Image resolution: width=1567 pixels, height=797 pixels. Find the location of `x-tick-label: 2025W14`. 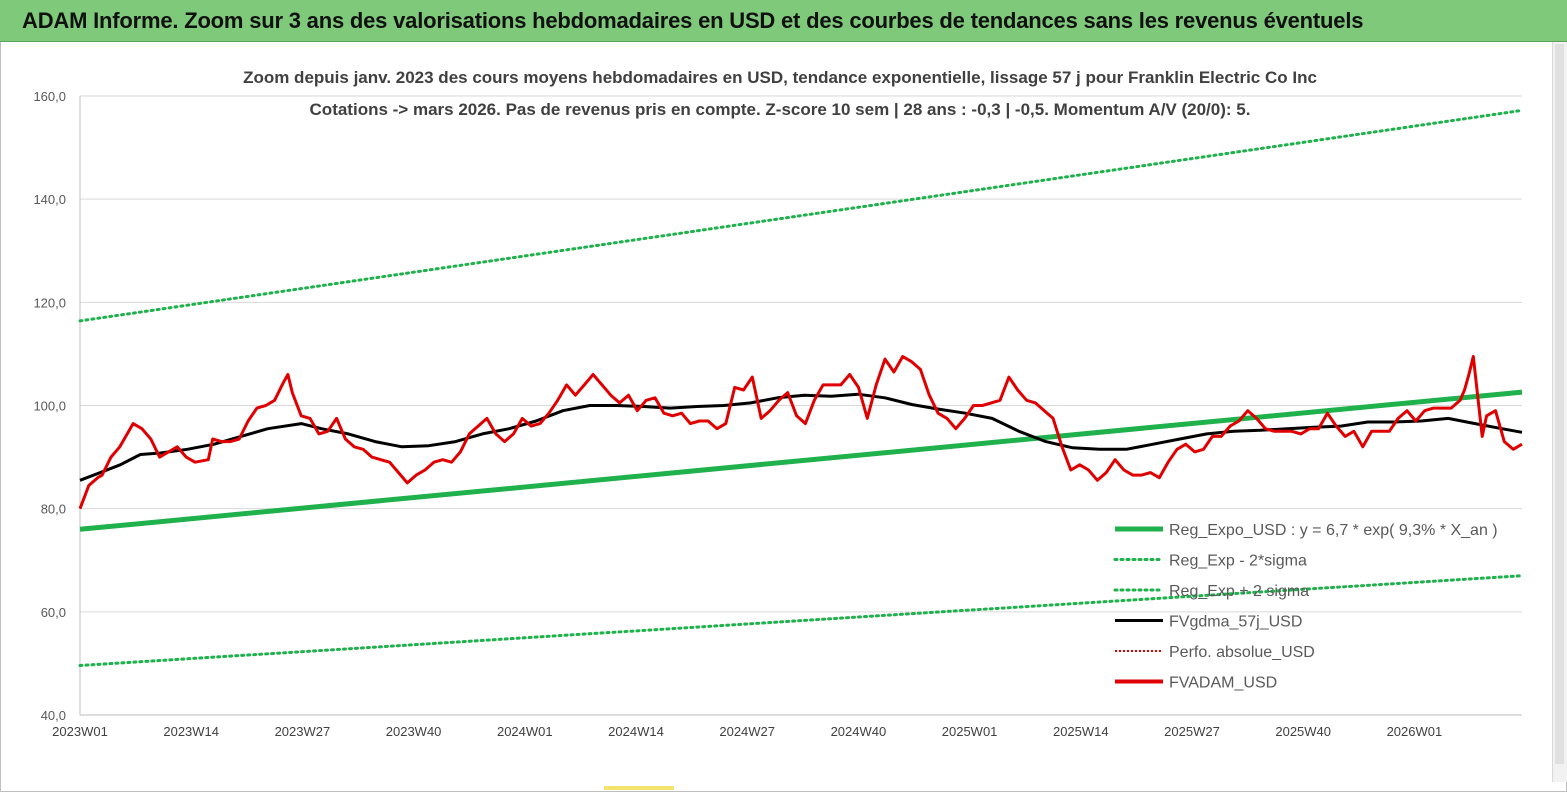

x-tick-label: 2025W14 is located at coordinates (1081, 731).